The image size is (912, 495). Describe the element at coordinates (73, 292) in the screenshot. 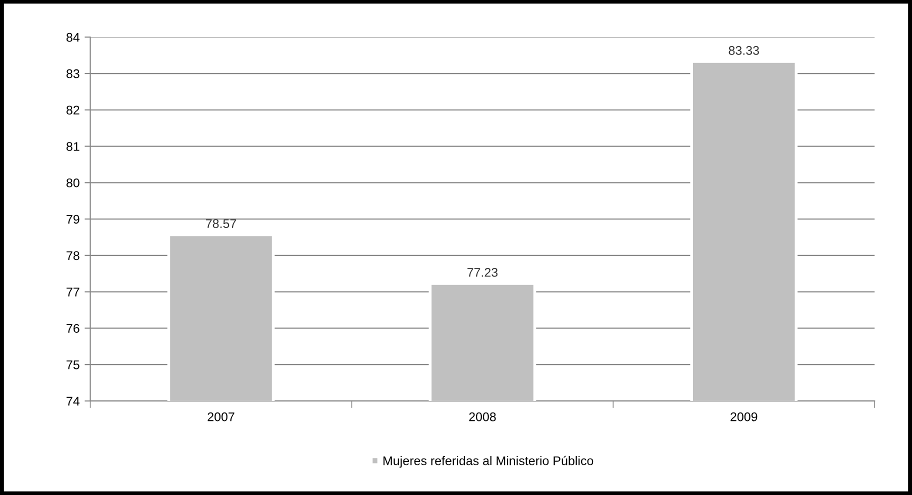

I see `y-tick-label: 77` at that location.